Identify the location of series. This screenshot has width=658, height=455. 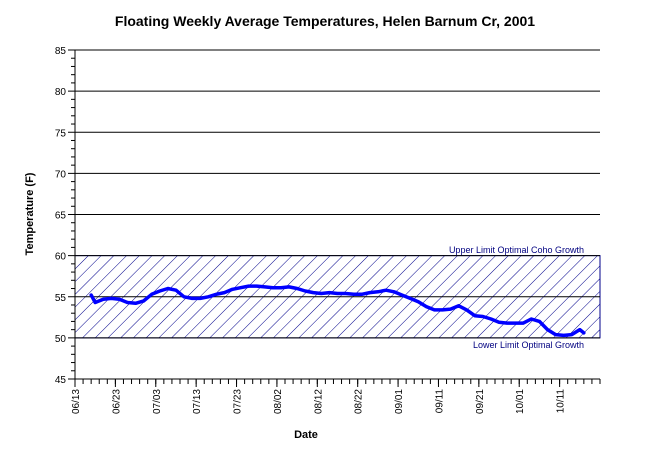
(337, 311).